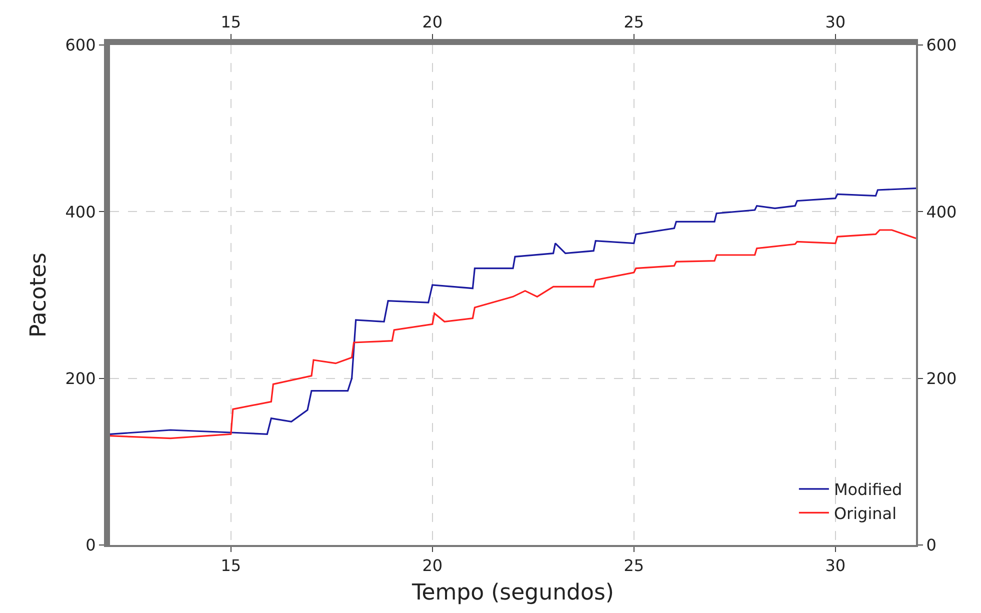 The height and width of the screenshot is (613, 981). What do you see at coordinates (634, 22) in the screenshot?
I see `x2-tick-label: 25` at bounding box center [634, 22].